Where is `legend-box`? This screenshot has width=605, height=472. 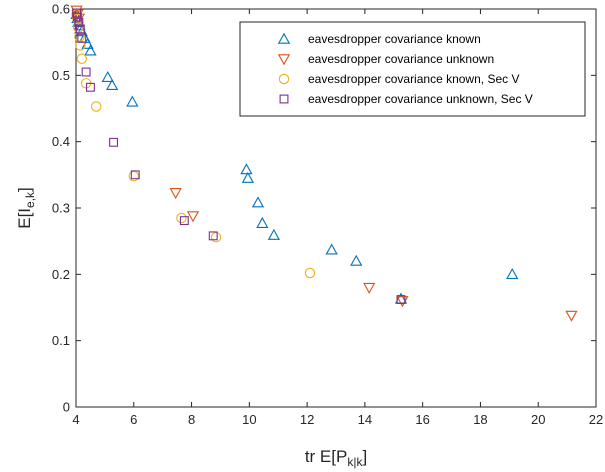 legend-box is located at coordinates (412, 69).